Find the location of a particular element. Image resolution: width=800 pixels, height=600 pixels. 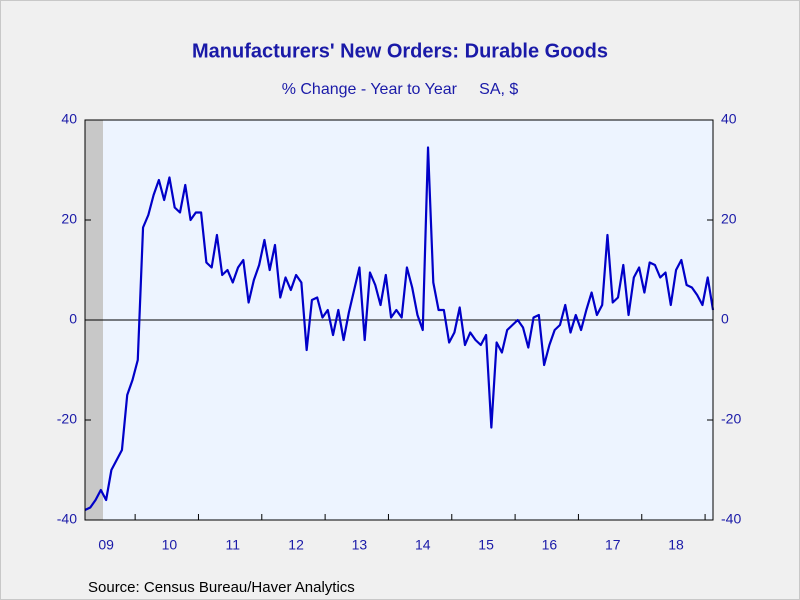

x-tick-label: 17 is located at coordinates (613, 545).